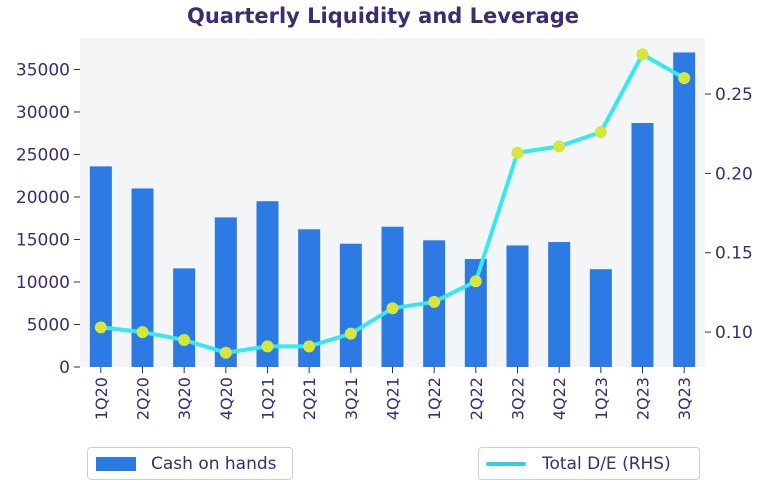 Image resolution: width=766 pixels, height=492 pixels. What do you see at coordinates (393, 398) in the screenshot?
I see `x-tick-label: 4Q21` at bounding box center [393, 398].